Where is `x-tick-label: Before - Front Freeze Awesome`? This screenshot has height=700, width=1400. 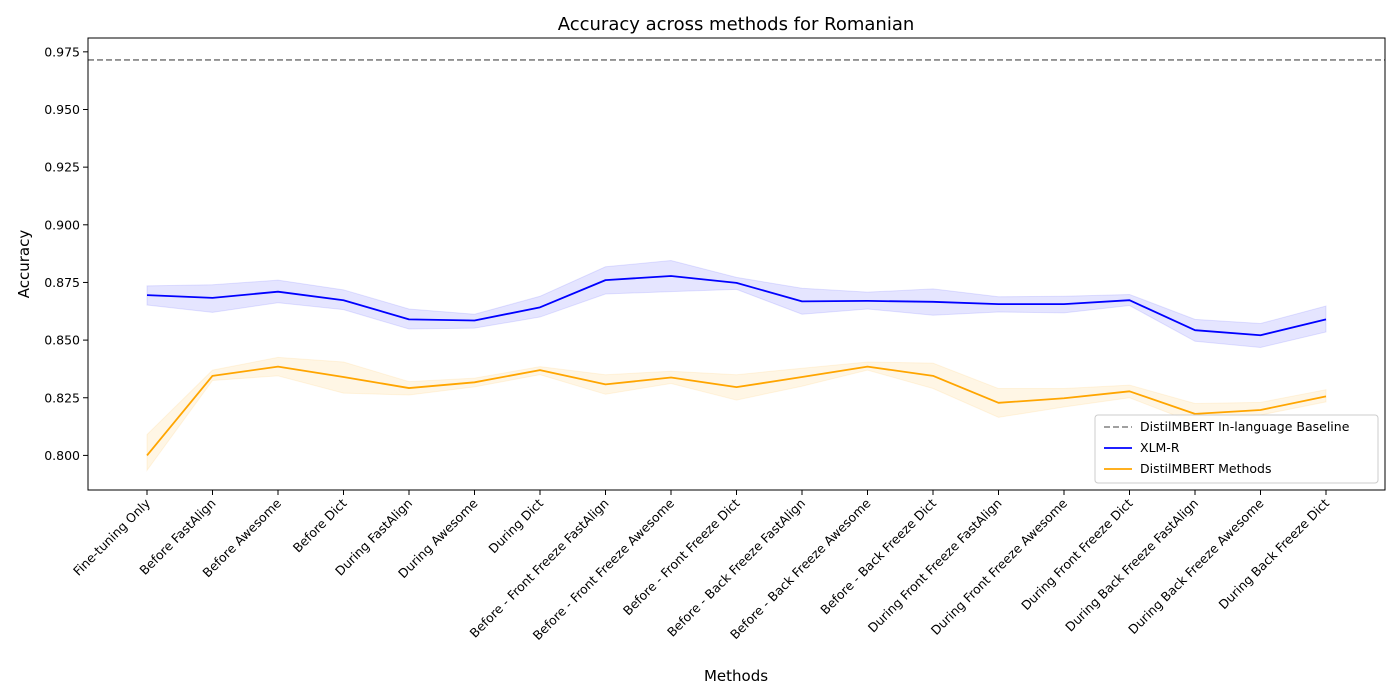 x-tick-label: Before - Front Freeze Awesome is located at coordinates (604, 569).